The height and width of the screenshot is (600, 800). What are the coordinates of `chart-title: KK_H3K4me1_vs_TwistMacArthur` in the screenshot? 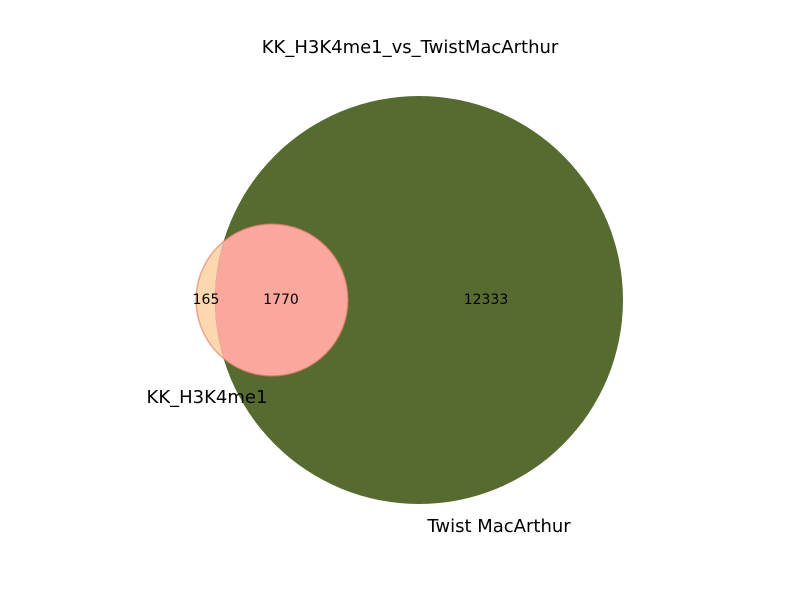 It's located at (410, 47).